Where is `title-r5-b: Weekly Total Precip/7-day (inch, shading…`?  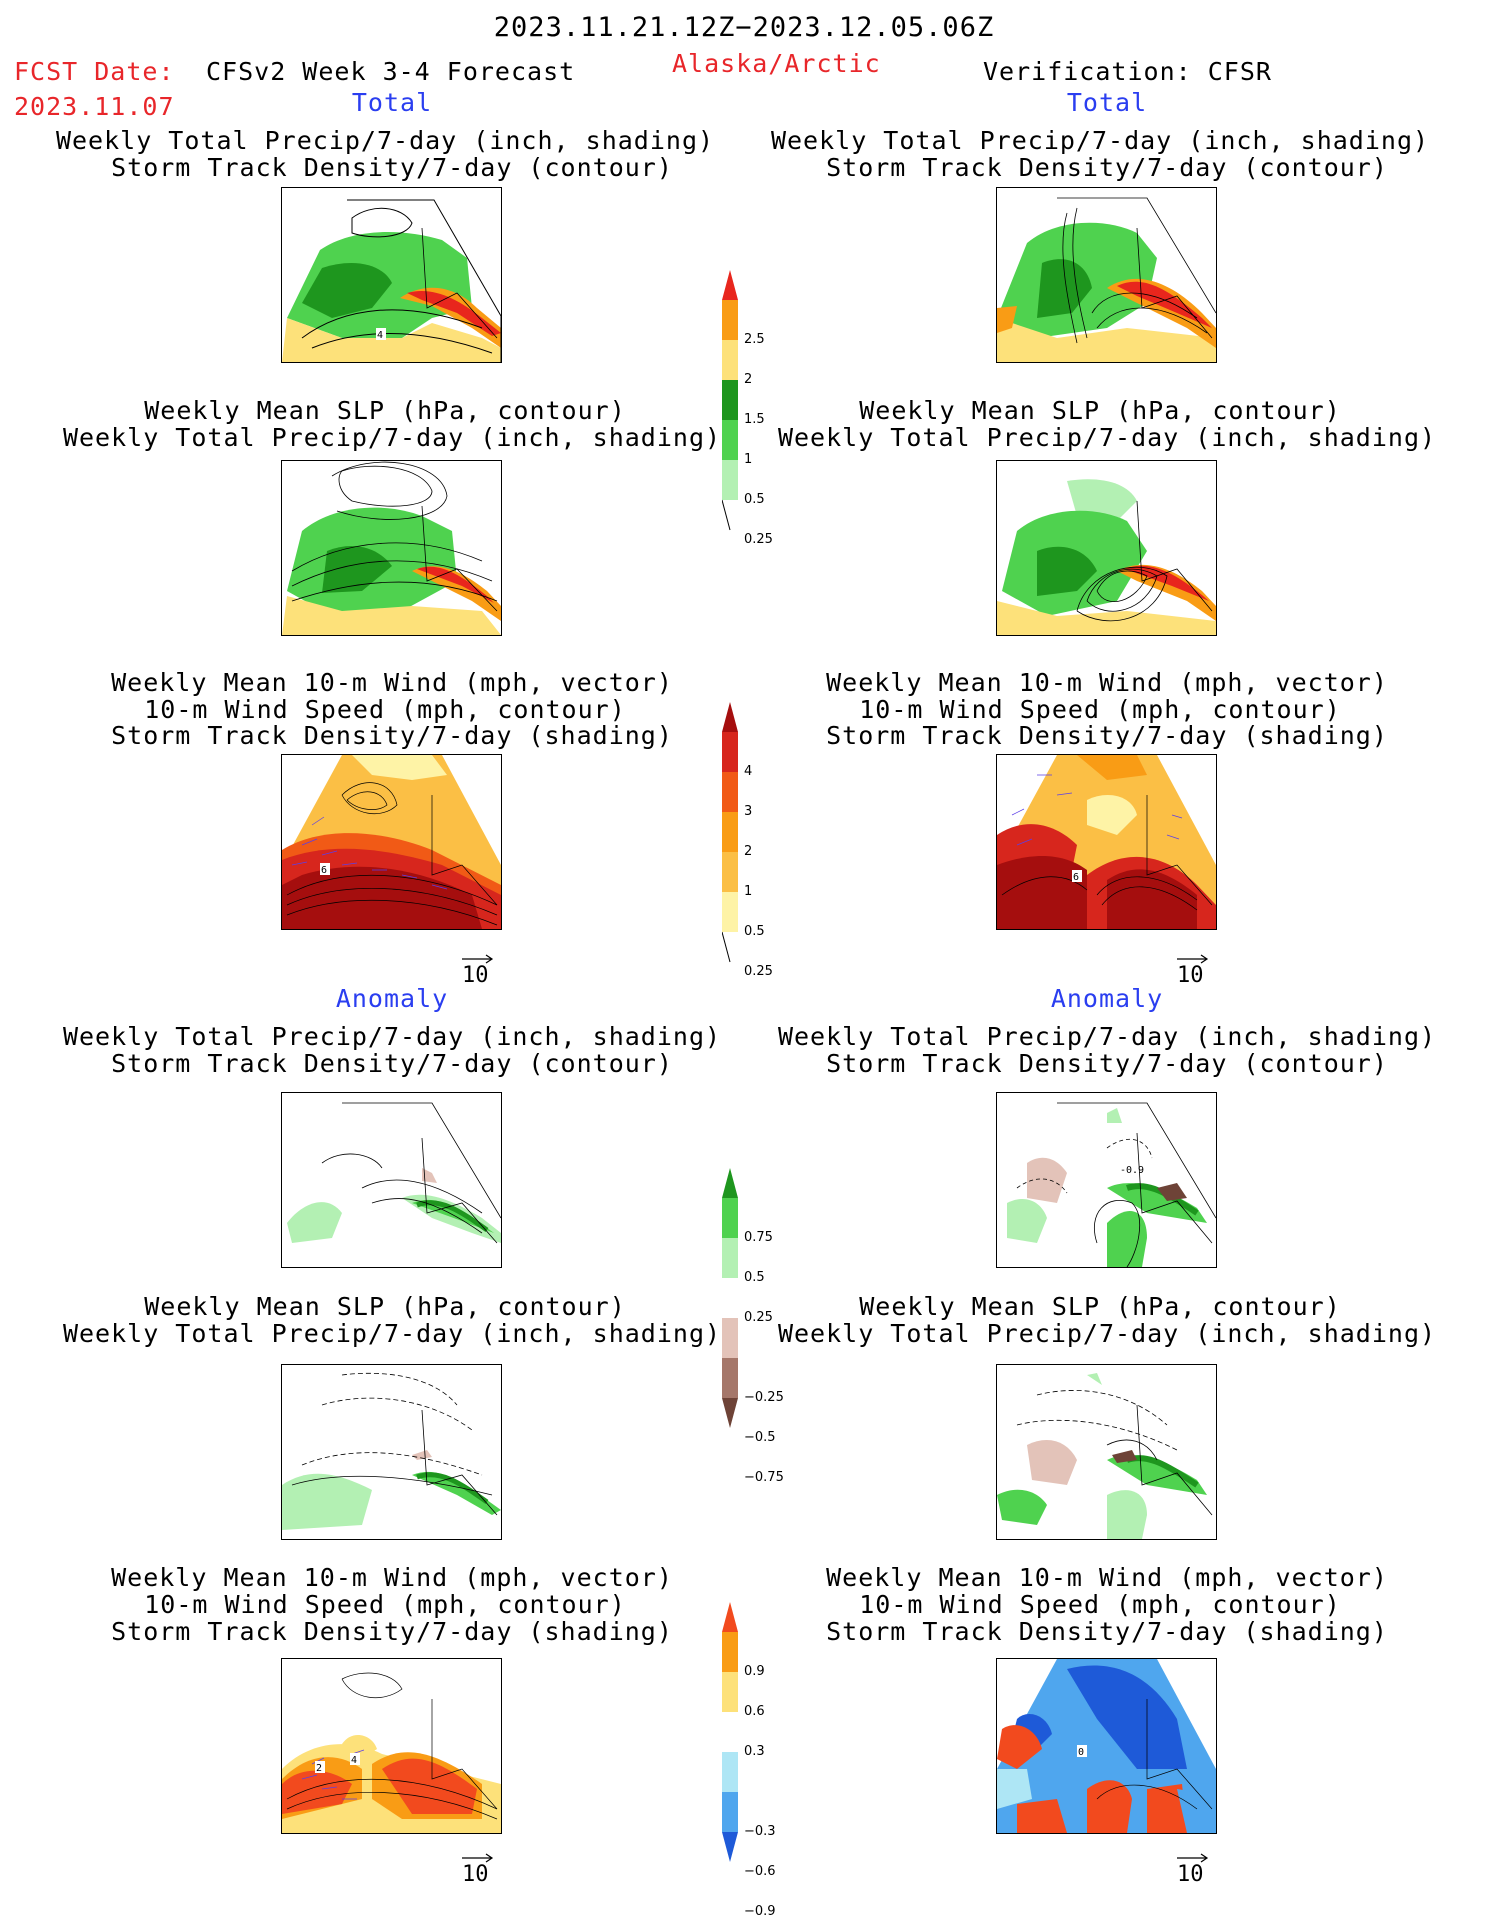 title-r5-b: Weekly Total Precip/7-day (inch, shading… is located at coordinates (1107, 1333).